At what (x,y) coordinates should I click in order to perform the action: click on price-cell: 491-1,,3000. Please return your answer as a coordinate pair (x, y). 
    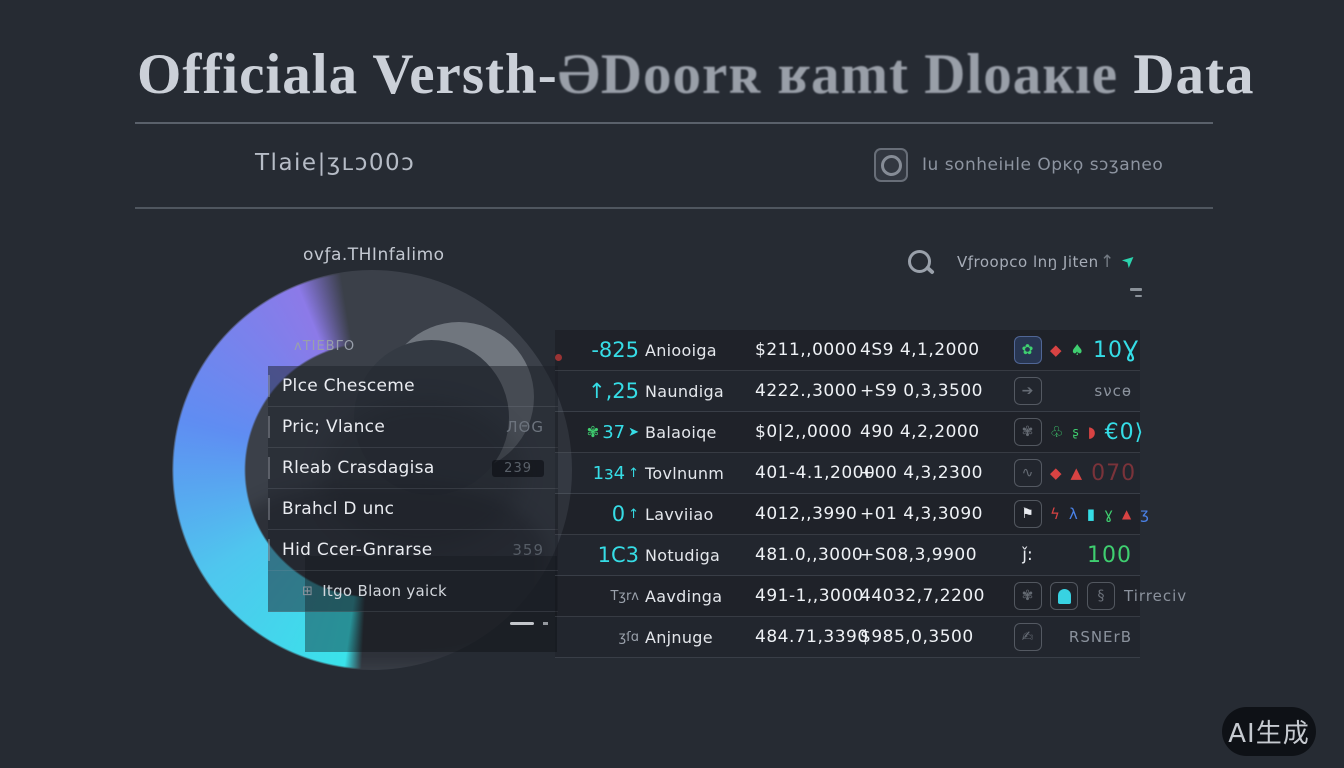
    Looking at the image, I should click on (809, 596).